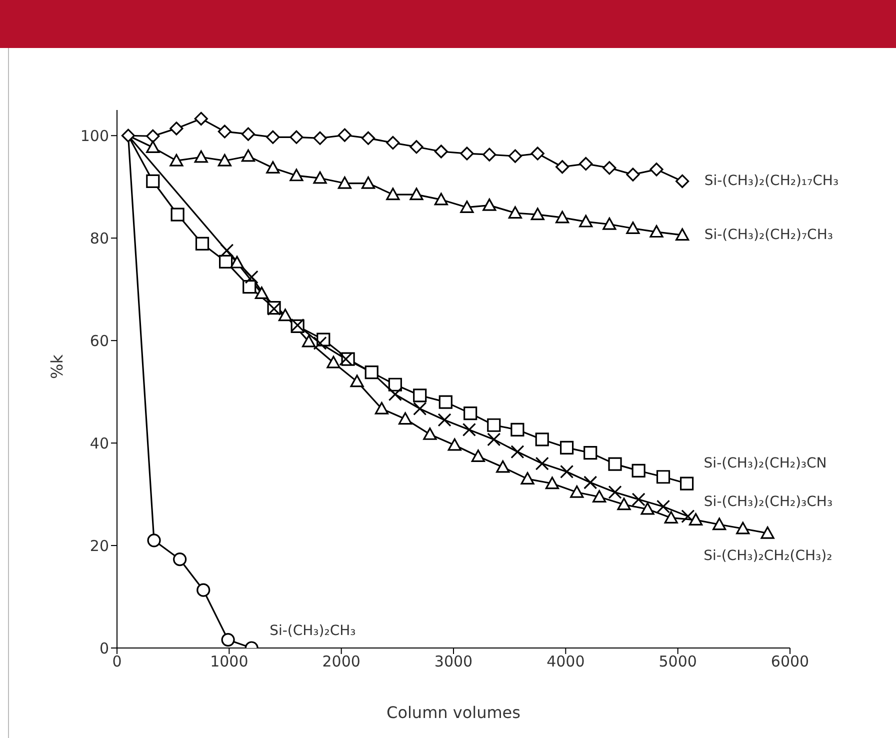 Image resolution: width=896 pixels, height=738 pixels. Describe the element at coordinates (104, 648) in the screenshot. I see `y-tick-label: 0` at that location.